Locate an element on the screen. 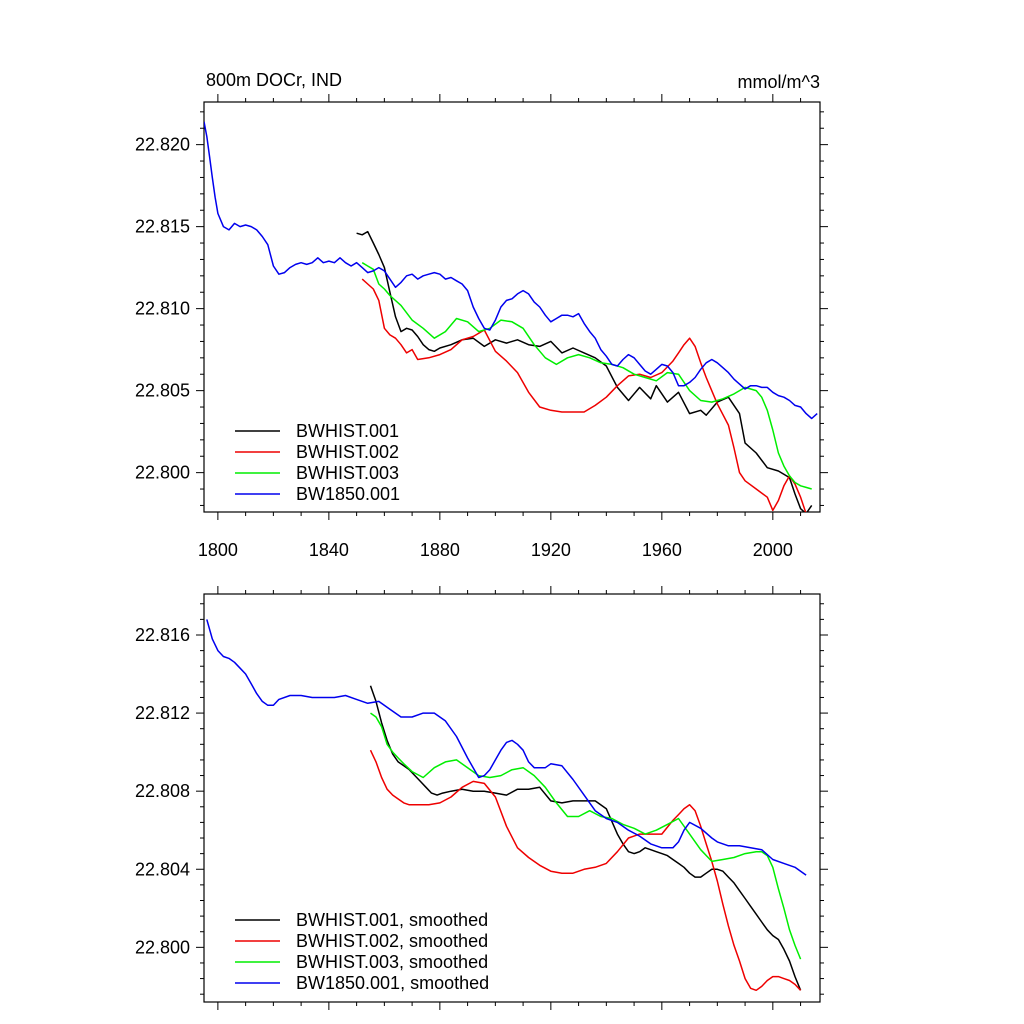 This screenshot has height=1024, width=1024. y-tick-label: 22.812 is located at coordinates (162, 713).